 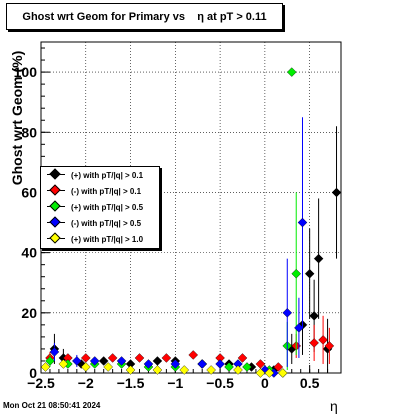 What do you see at coordinates (33, 373) in the screenshot?
I see `y-tick-label: 0` at bounding box center [33, 373].